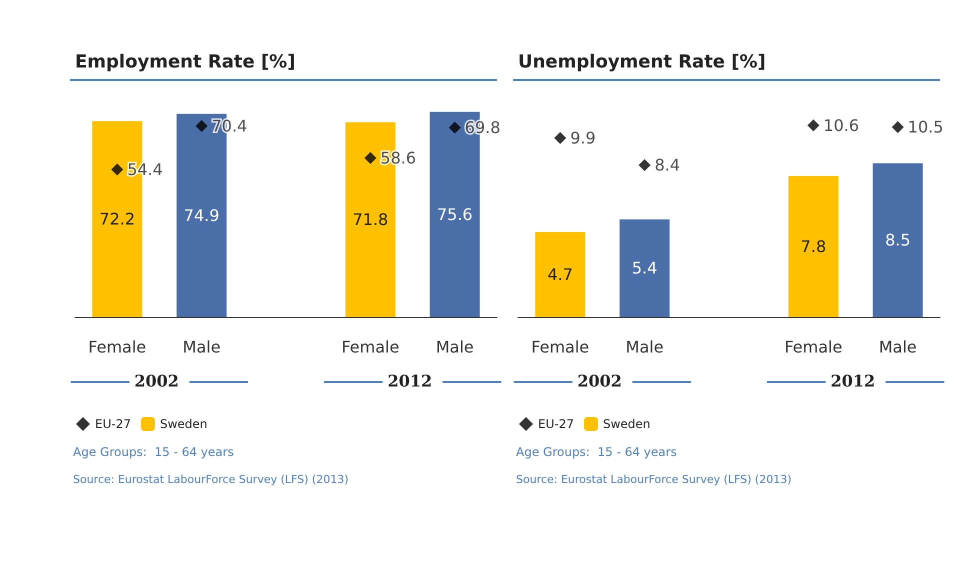  Describe the element at coordinates (642, 62) in the screenshot. I see `chart-title: Unemployment Rate [%]` at that location.